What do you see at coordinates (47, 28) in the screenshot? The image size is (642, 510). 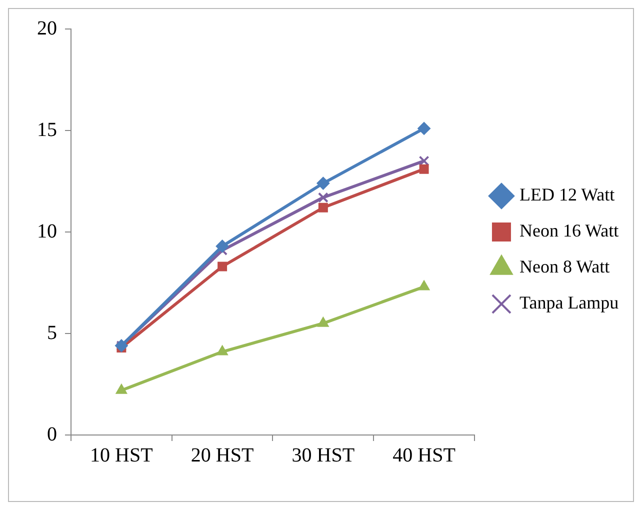 I see `y-tick-label: 20` at bounding box center [47, 28].